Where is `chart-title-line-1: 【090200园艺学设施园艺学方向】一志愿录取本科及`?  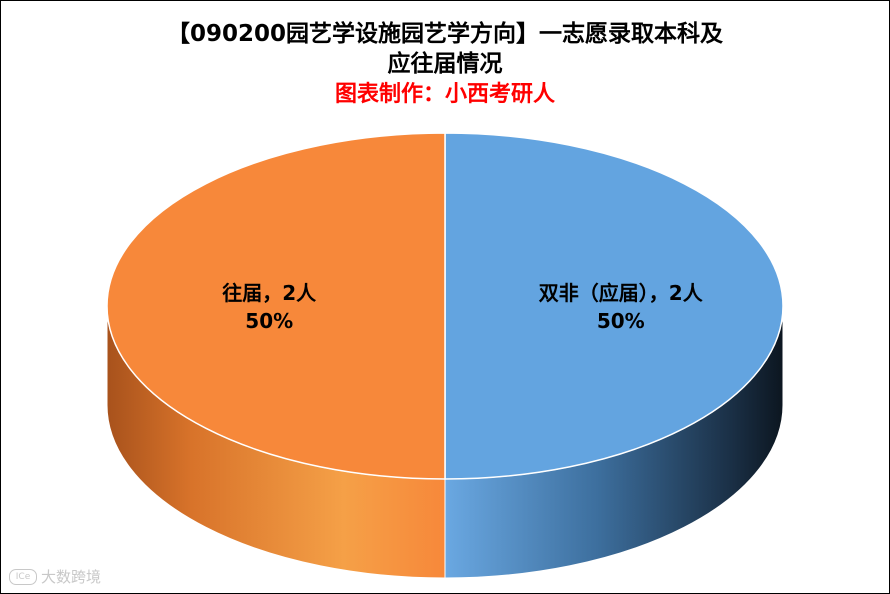 chart-title-line-1: 【090200园艺学设施园艺学方向】一志愿录取本科及 is located at coordinates (445, 34).